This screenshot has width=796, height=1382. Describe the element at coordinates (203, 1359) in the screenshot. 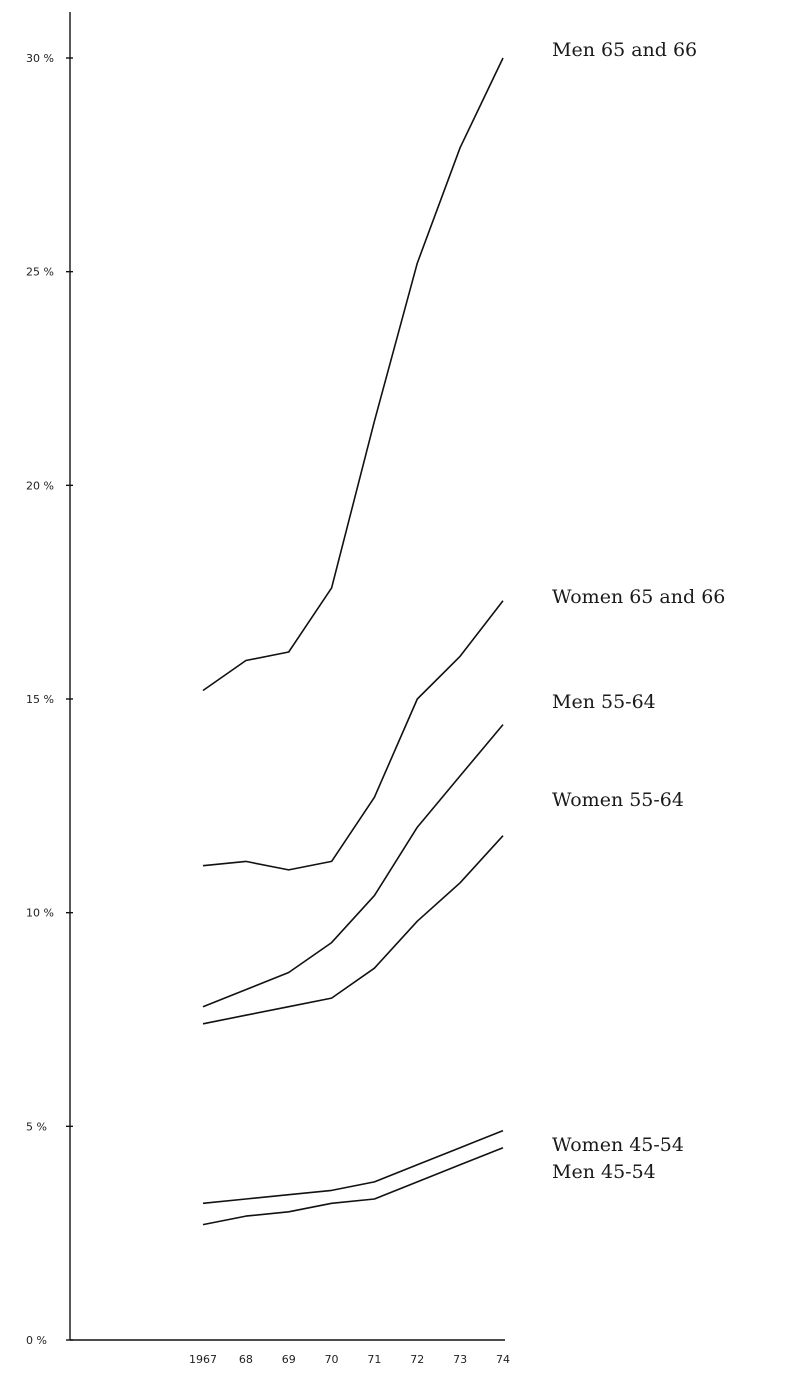

I see `x-tick-label: 1967` at that location.